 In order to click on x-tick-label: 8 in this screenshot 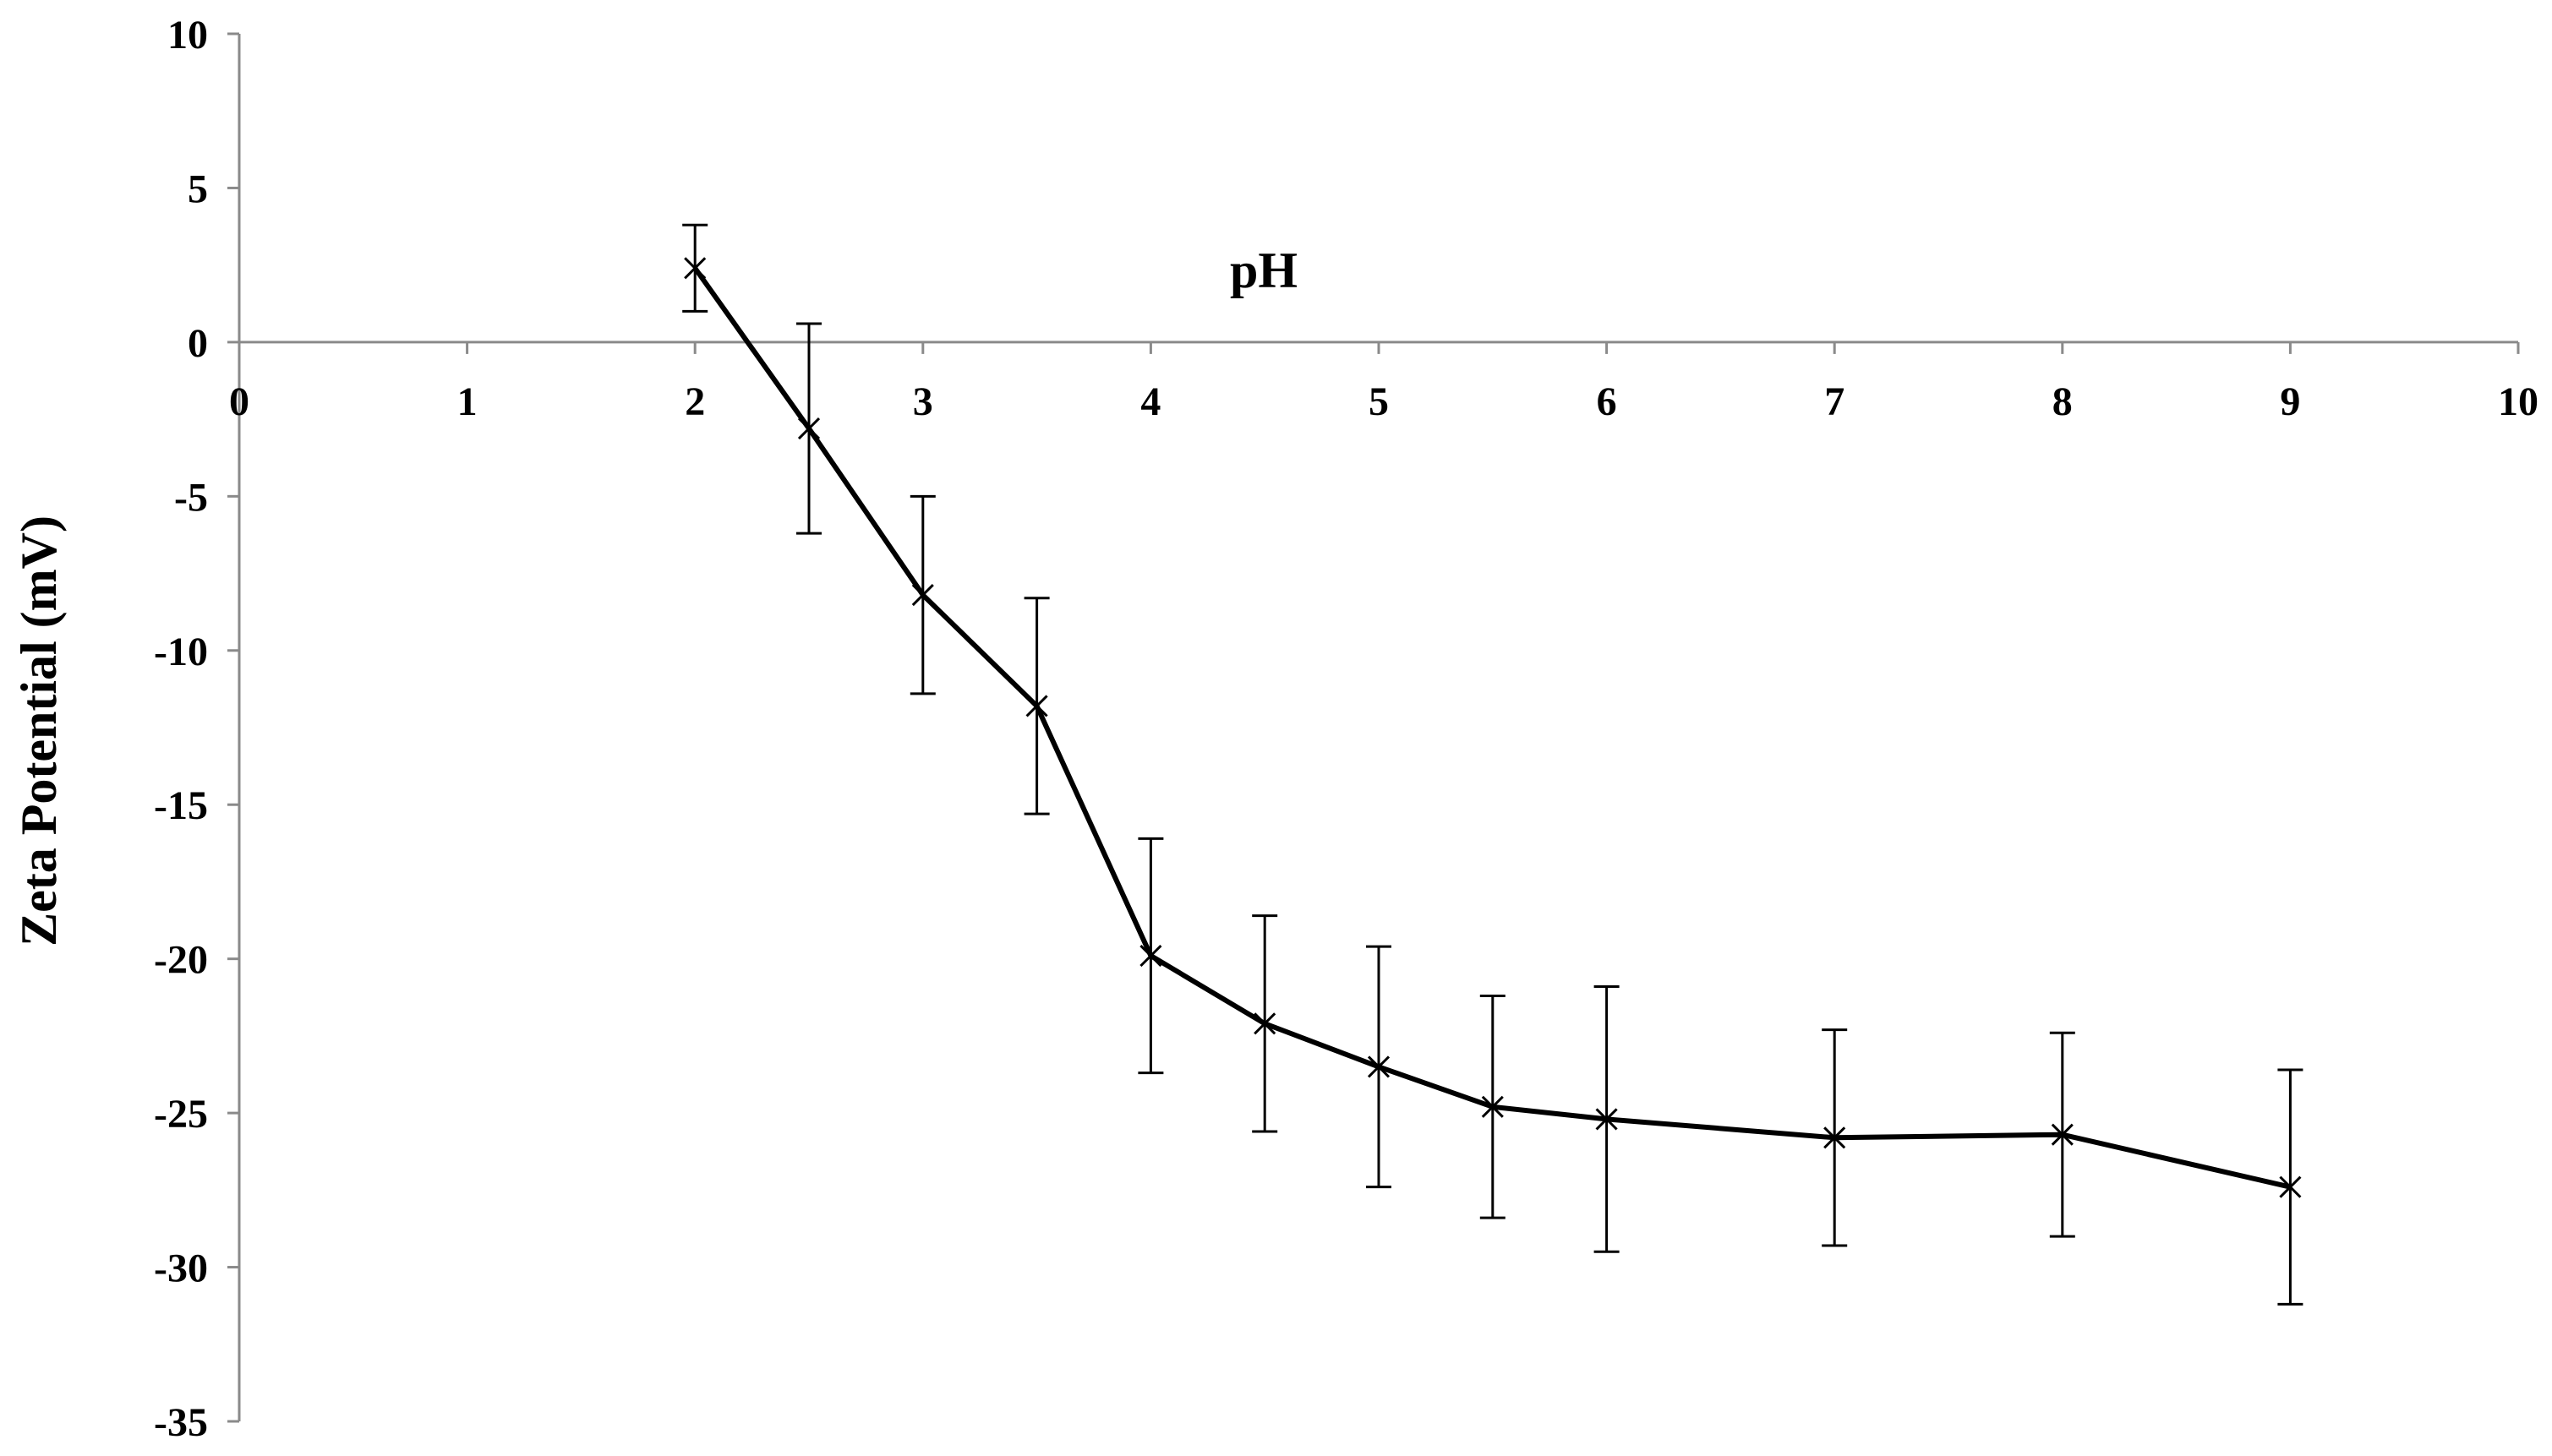, I will do `click(2062, 402)`.